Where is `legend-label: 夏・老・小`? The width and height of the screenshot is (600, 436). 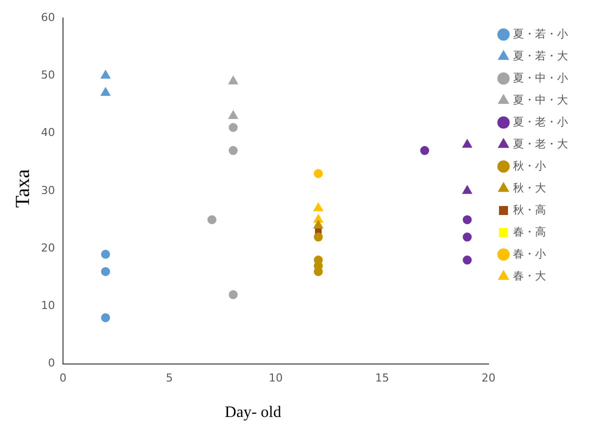 legend-label: 夏・老・小 is located at coordinates (540, 121).